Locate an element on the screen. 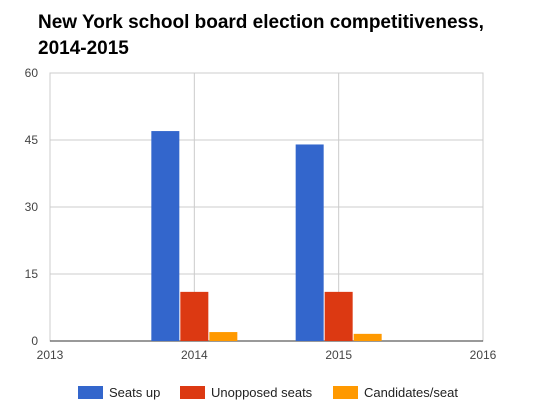 This screenshot has height=409, width=535. x-tick-label-2016: 2016 is located at coordinates (483, 355).